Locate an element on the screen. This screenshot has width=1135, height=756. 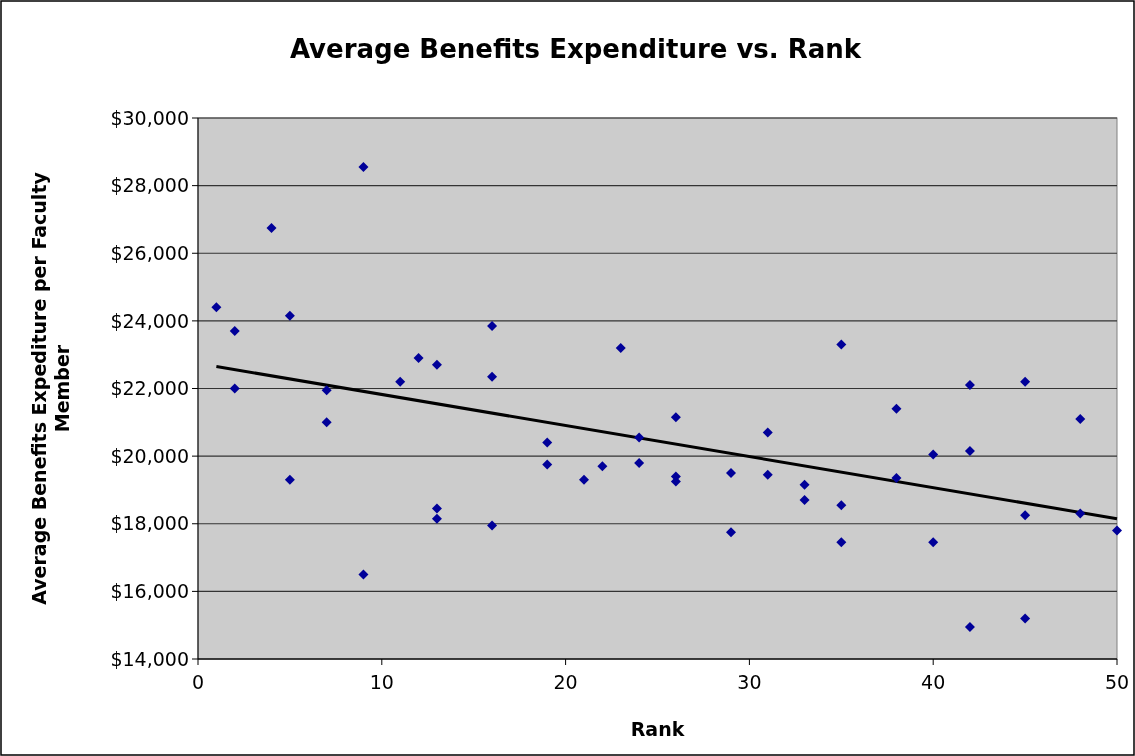
x-tick-label: 10 is located at coordinates (381, 682).